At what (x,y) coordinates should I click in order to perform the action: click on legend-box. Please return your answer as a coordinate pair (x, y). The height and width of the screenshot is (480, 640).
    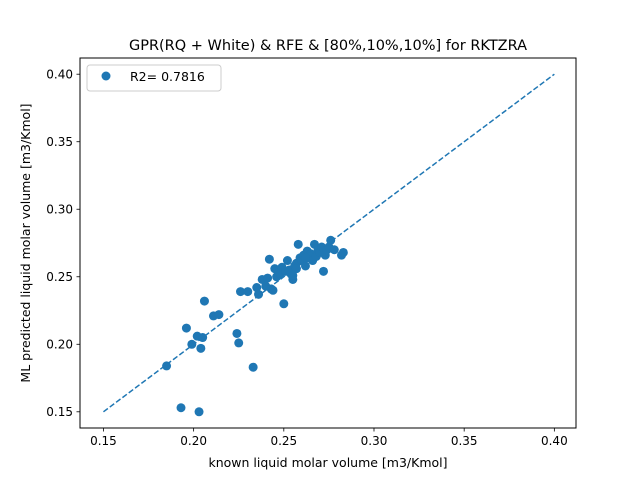
    Looking at the image, I should click on (154, 78).